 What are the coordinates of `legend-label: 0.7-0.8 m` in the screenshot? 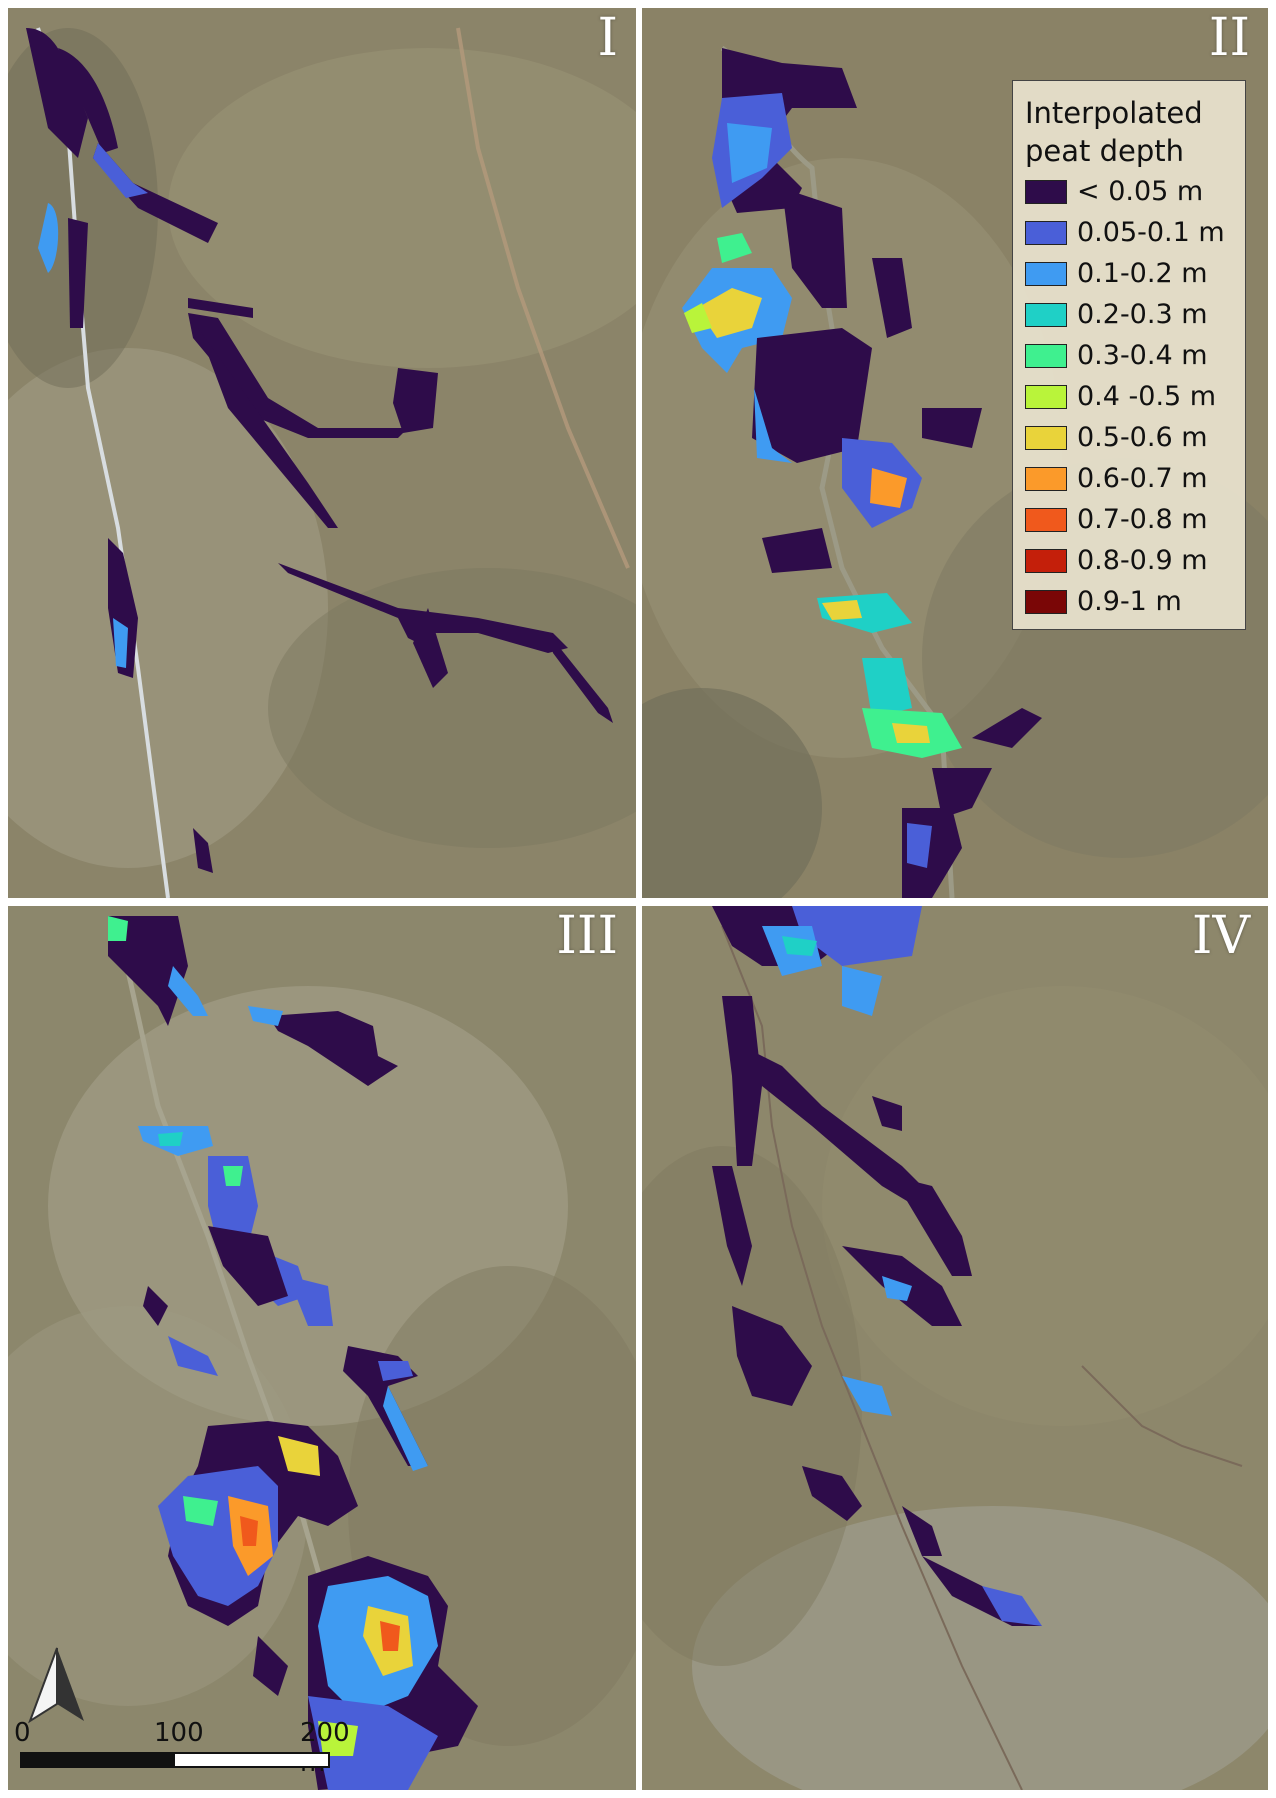 It's located at (1142, 519).